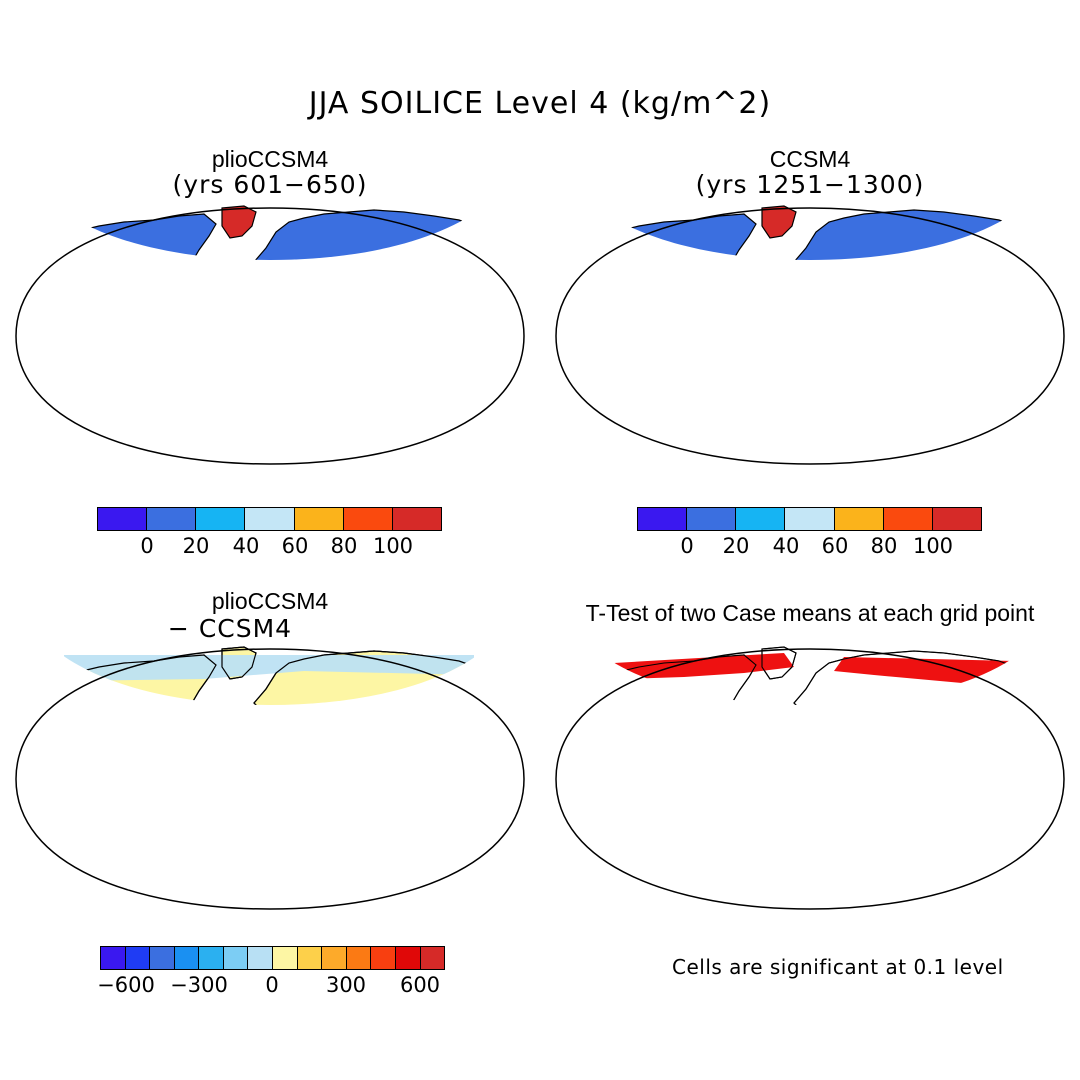 The width and height of the screenshot is (1080, 1080). What do you see at coordinates (270, 184) in the screenshot?
I see `panel-subtitle-top-left: (yrs 601−650)` at bounding box center [270, 184].